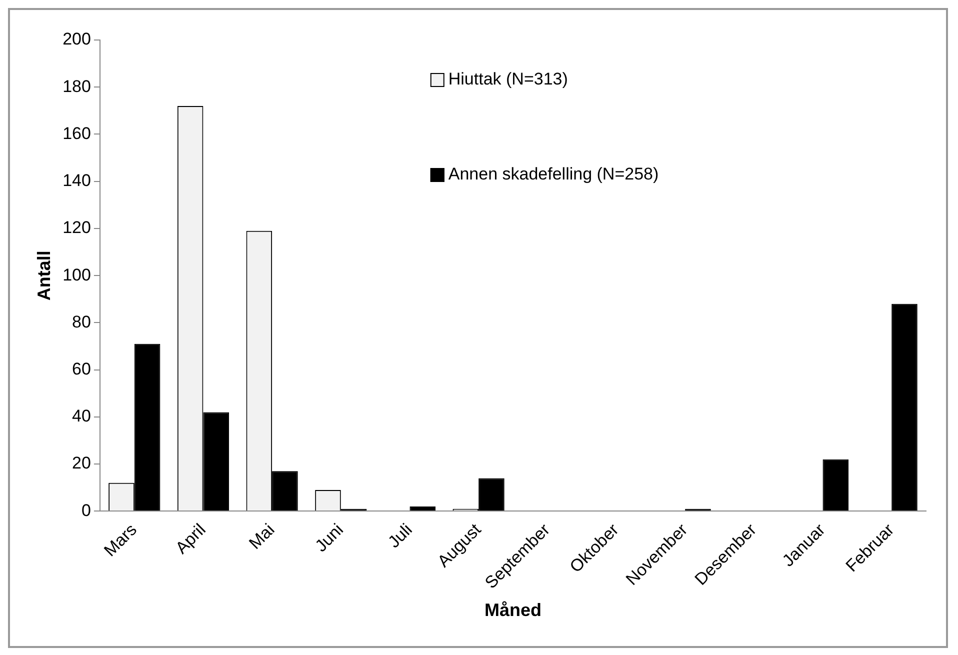  I want to click on y-tick-label: 120, so click(76, 228).